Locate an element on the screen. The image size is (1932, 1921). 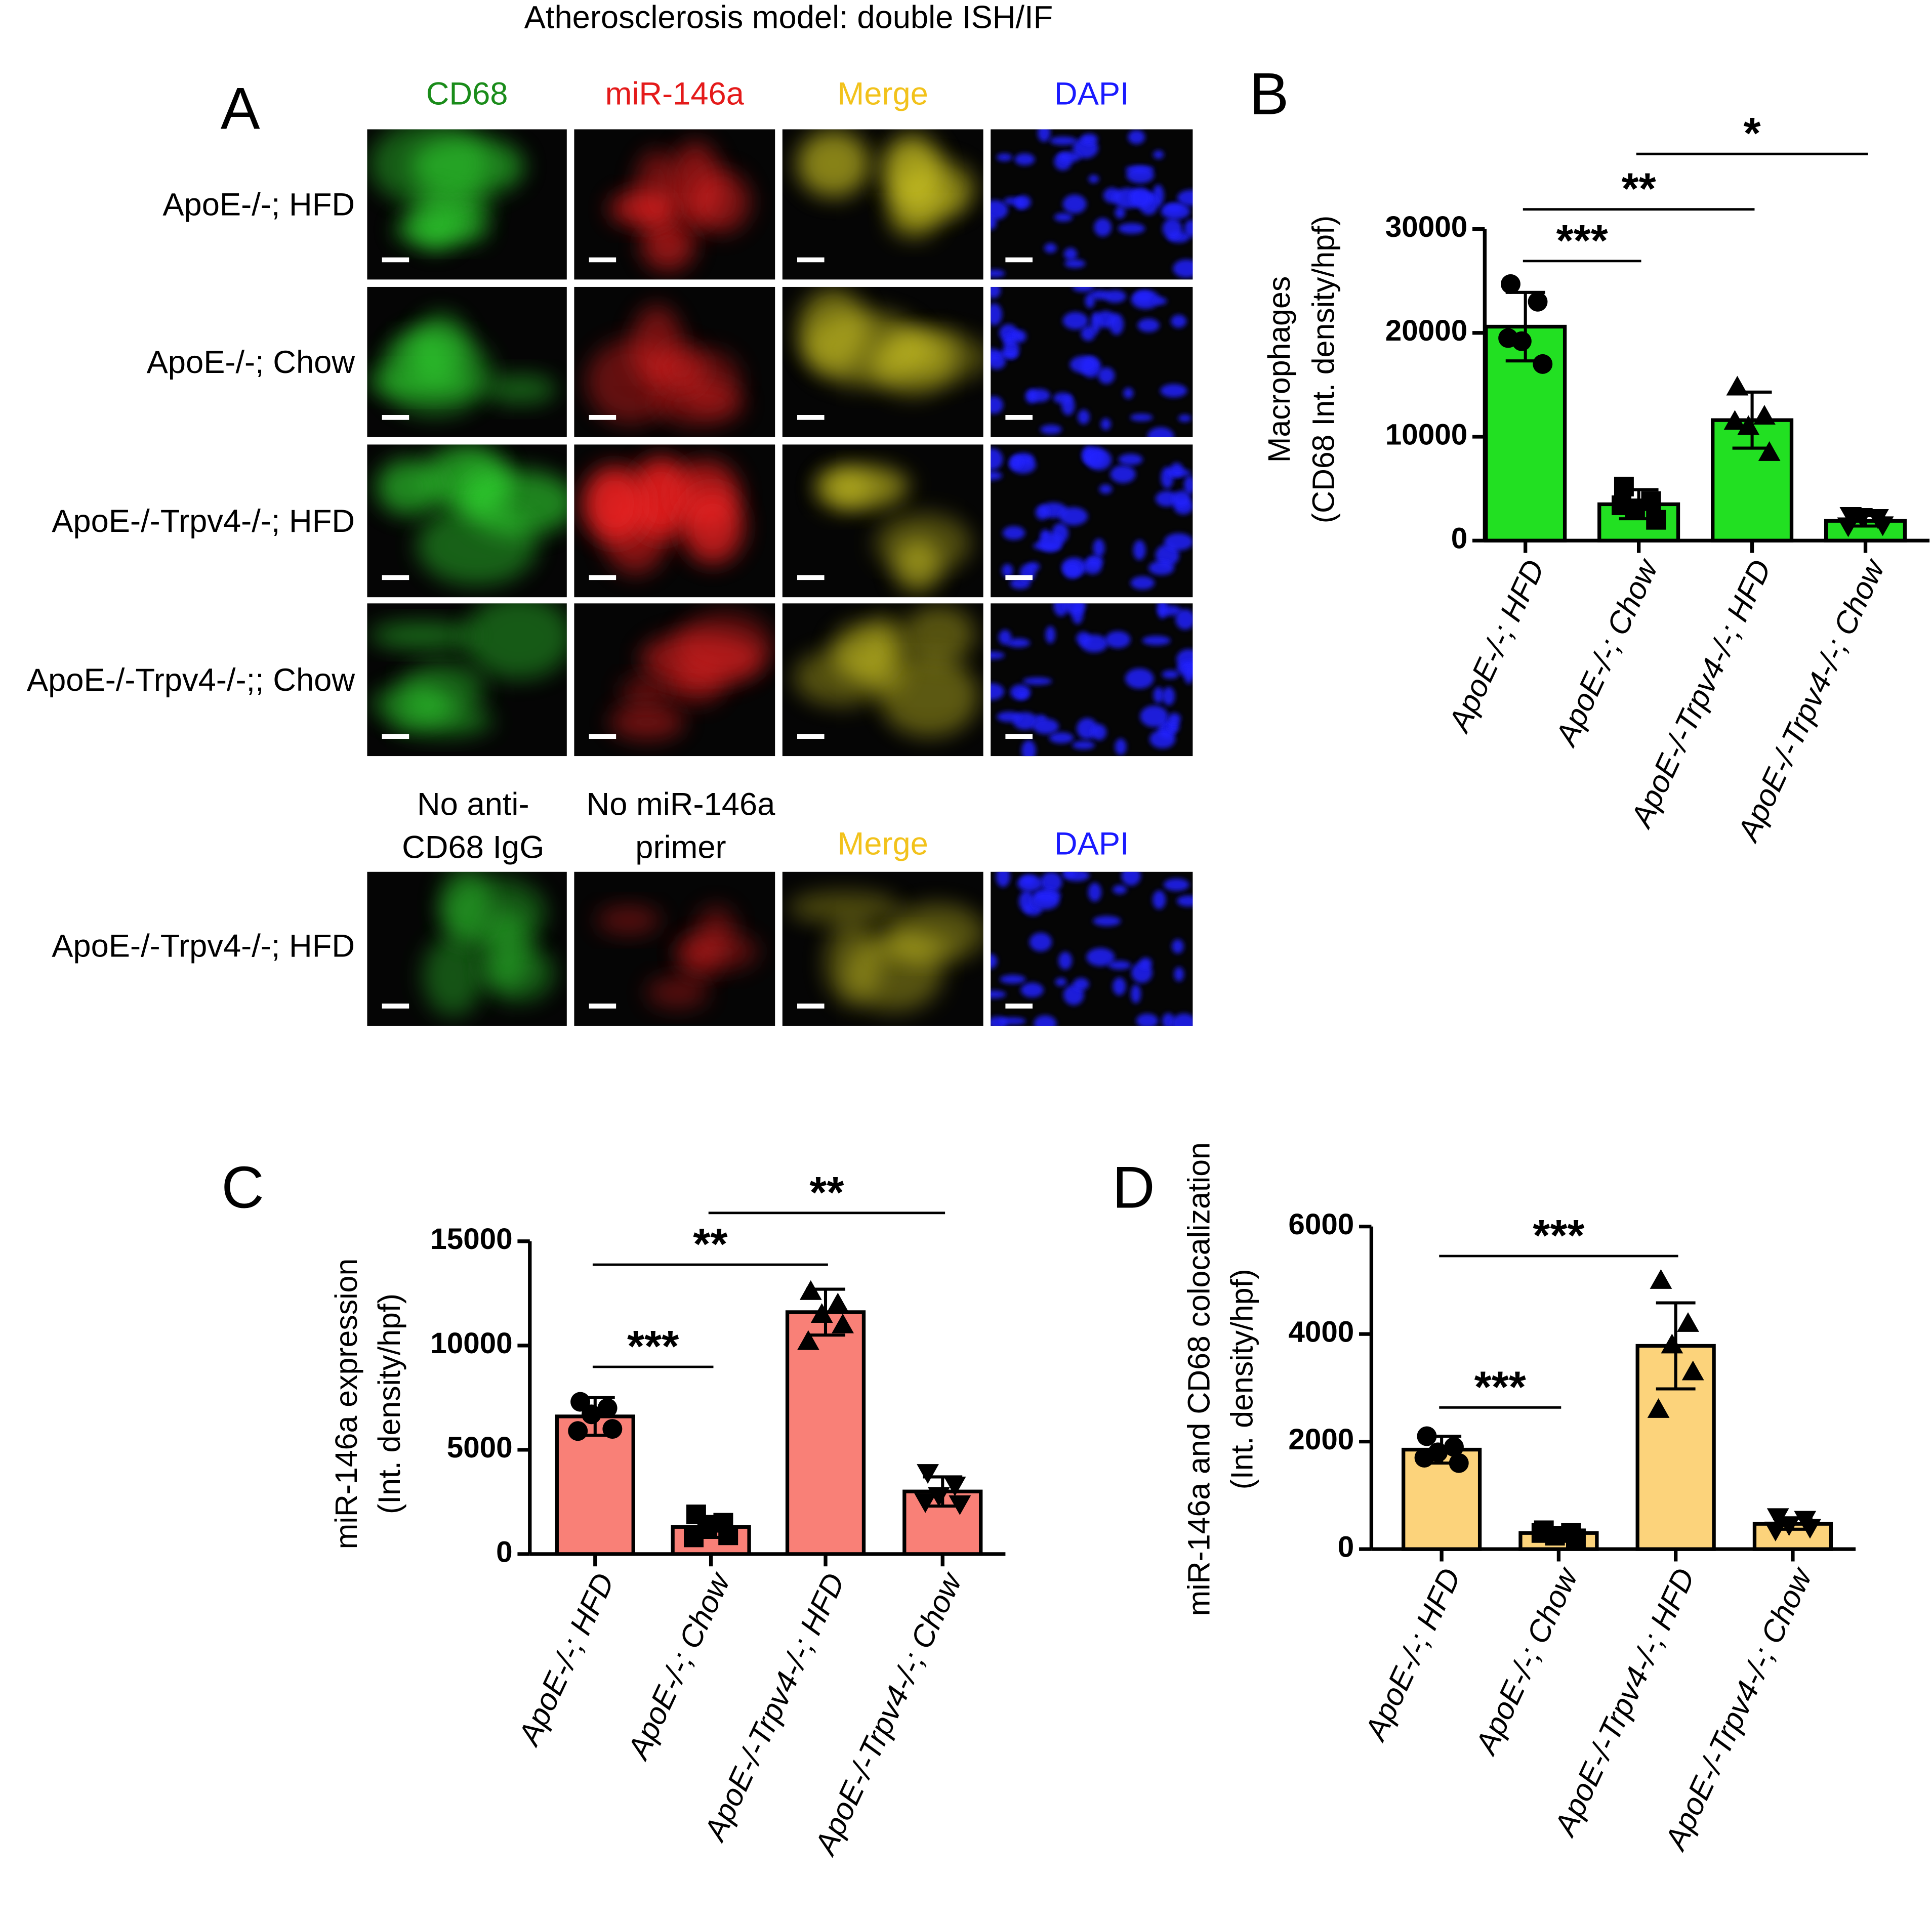
control-column-header: No miR-146a is located at coordinates (681, 804).